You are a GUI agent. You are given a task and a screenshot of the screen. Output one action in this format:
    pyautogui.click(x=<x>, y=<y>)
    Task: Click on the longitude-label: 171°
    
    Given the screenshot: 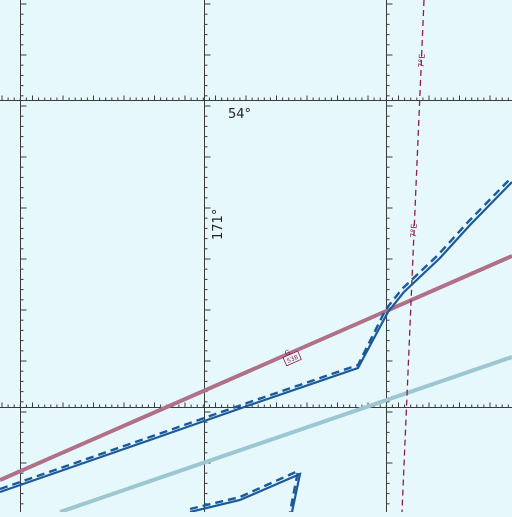 What is the action you would take?
    pyautogui.click(x=218, y=224)
    